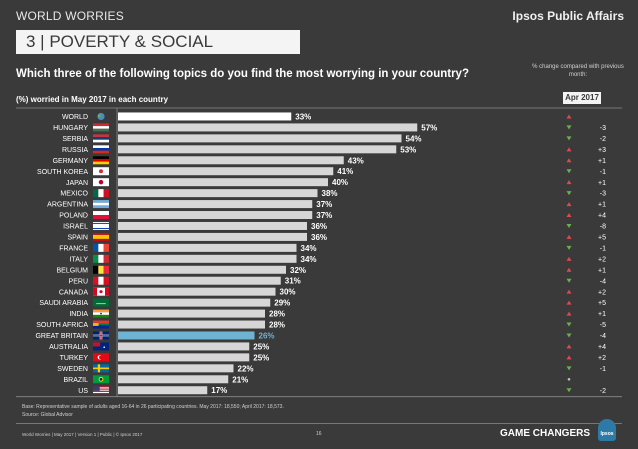 Image resolution: width=638 pixels, height=449 pixels. What do you see at coordinates (219, 390) in the screenshot?
I see `value-label: 17%` at bounding box center [219, 390].